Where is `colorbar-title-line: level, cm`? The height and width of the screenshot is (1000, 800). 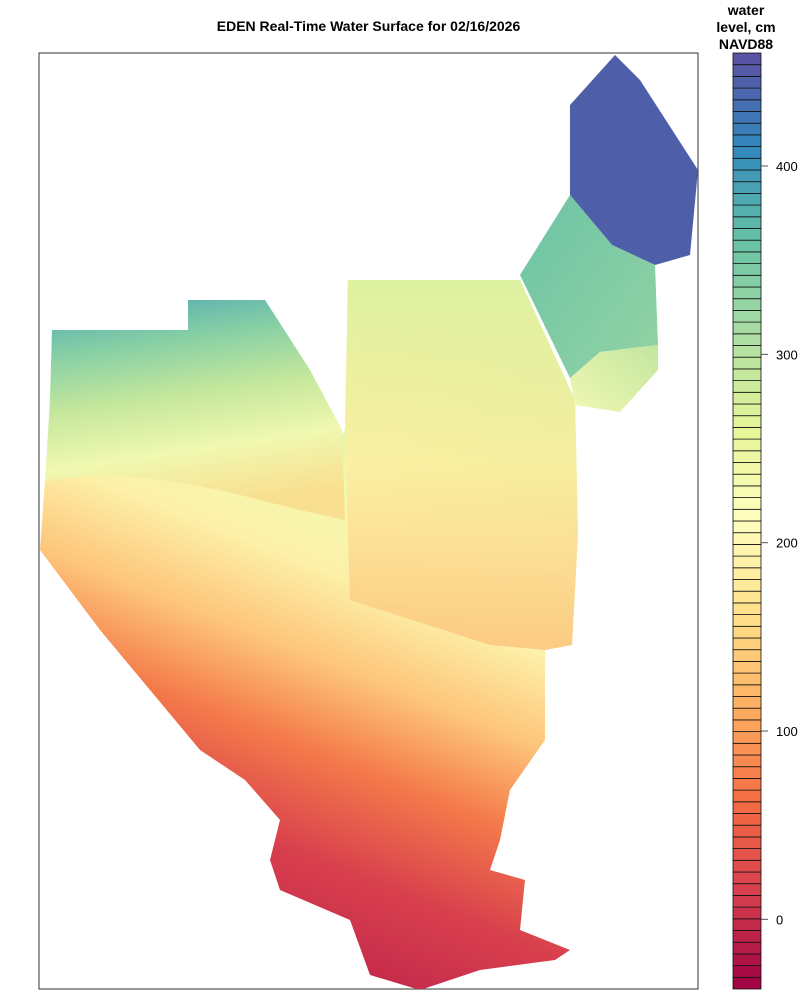
colorbar-title-line: level, cm is located at coordinates (746, 27).